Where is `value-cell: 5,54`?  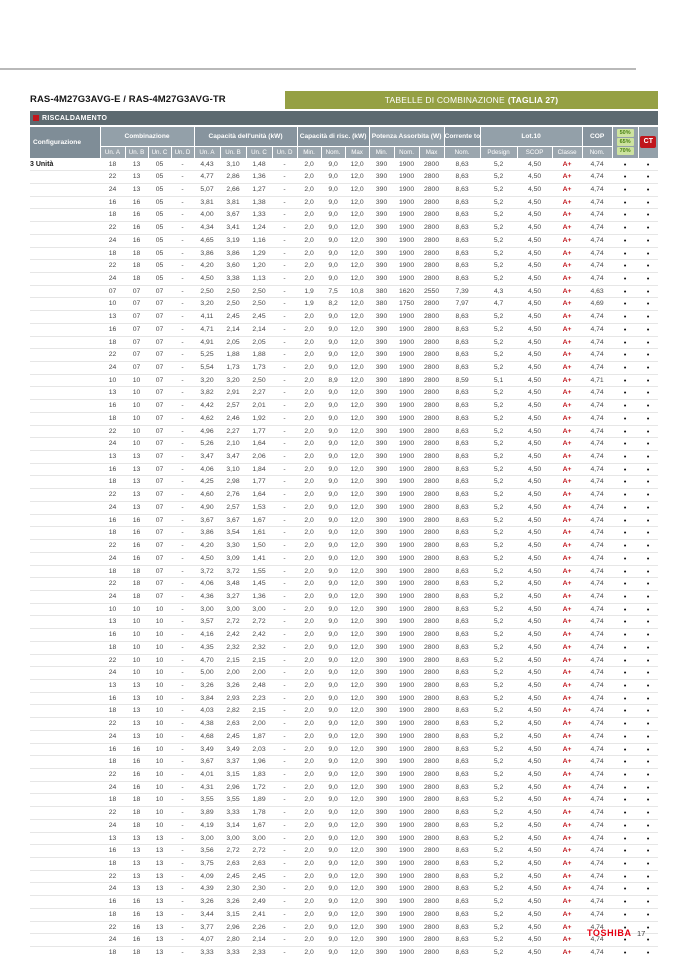
value-cell: 5,54 is located at coordinates (207, 368).